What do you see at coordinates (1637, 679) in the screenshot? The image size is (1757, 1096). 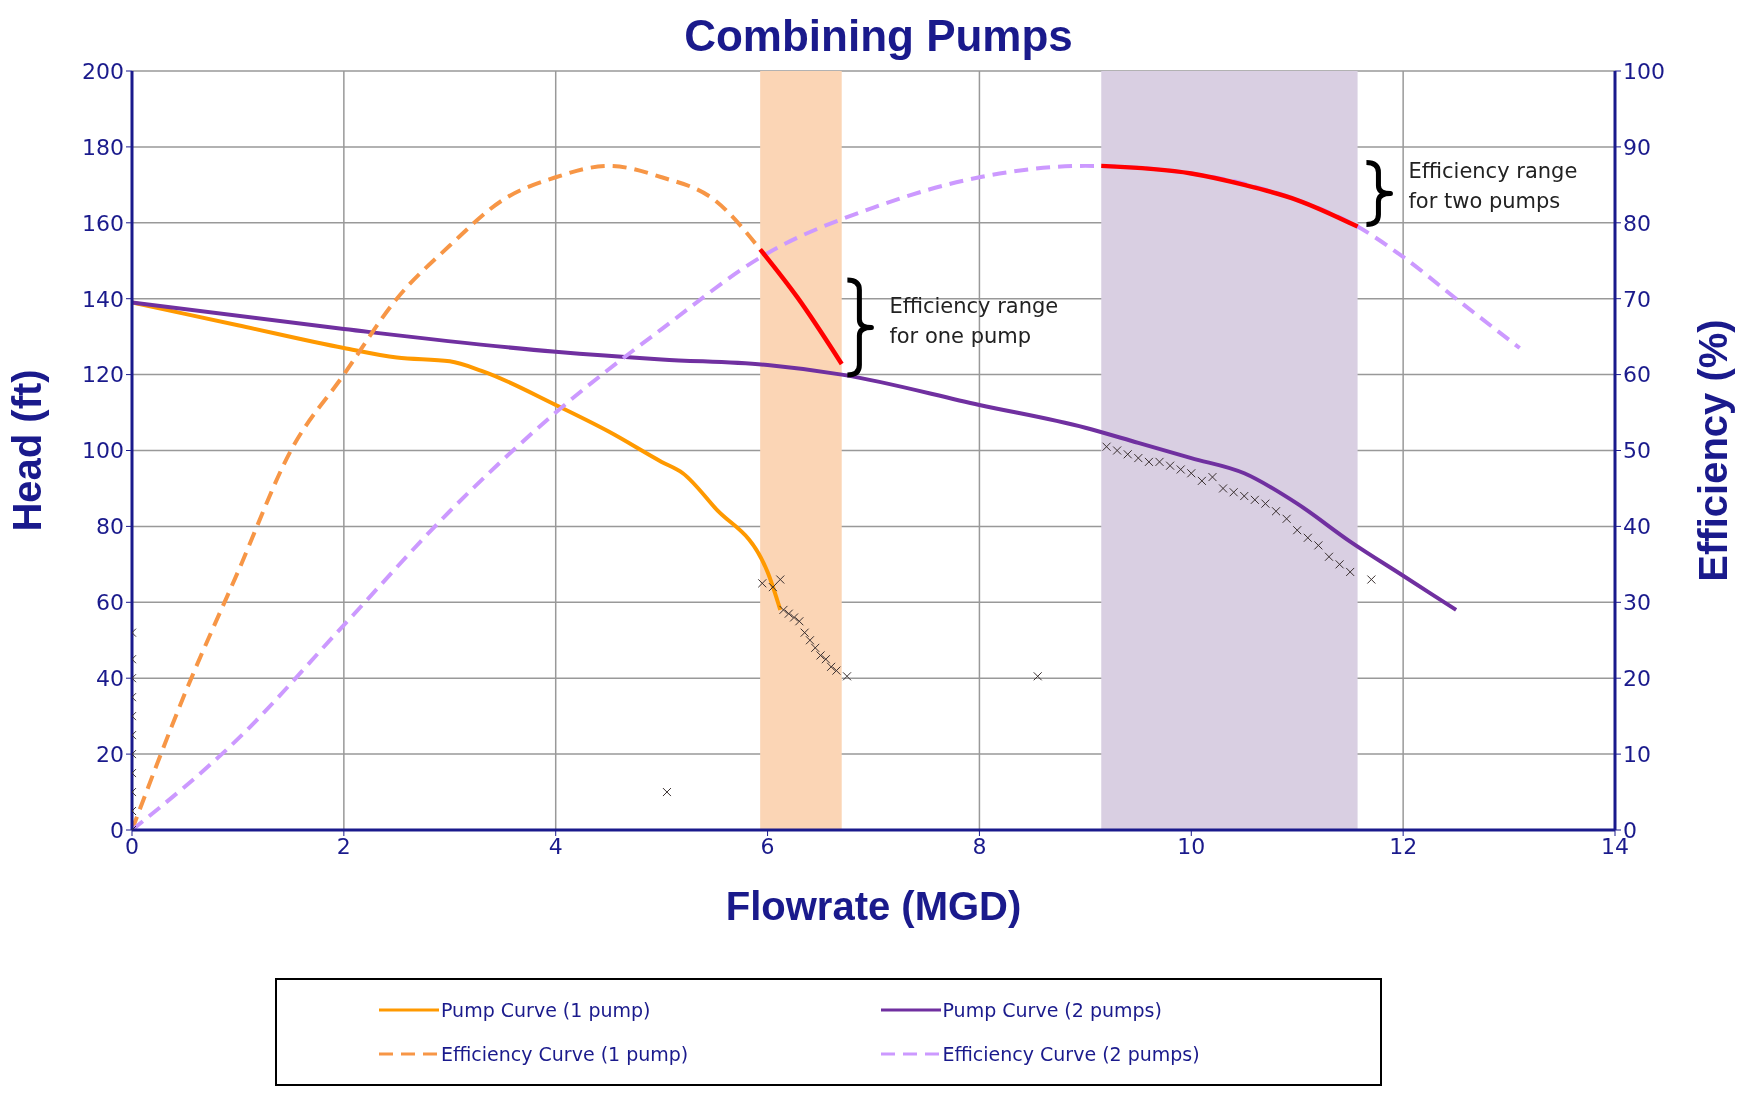 I see `y2-tick-label: 20` at bounding box center [1637, 679].